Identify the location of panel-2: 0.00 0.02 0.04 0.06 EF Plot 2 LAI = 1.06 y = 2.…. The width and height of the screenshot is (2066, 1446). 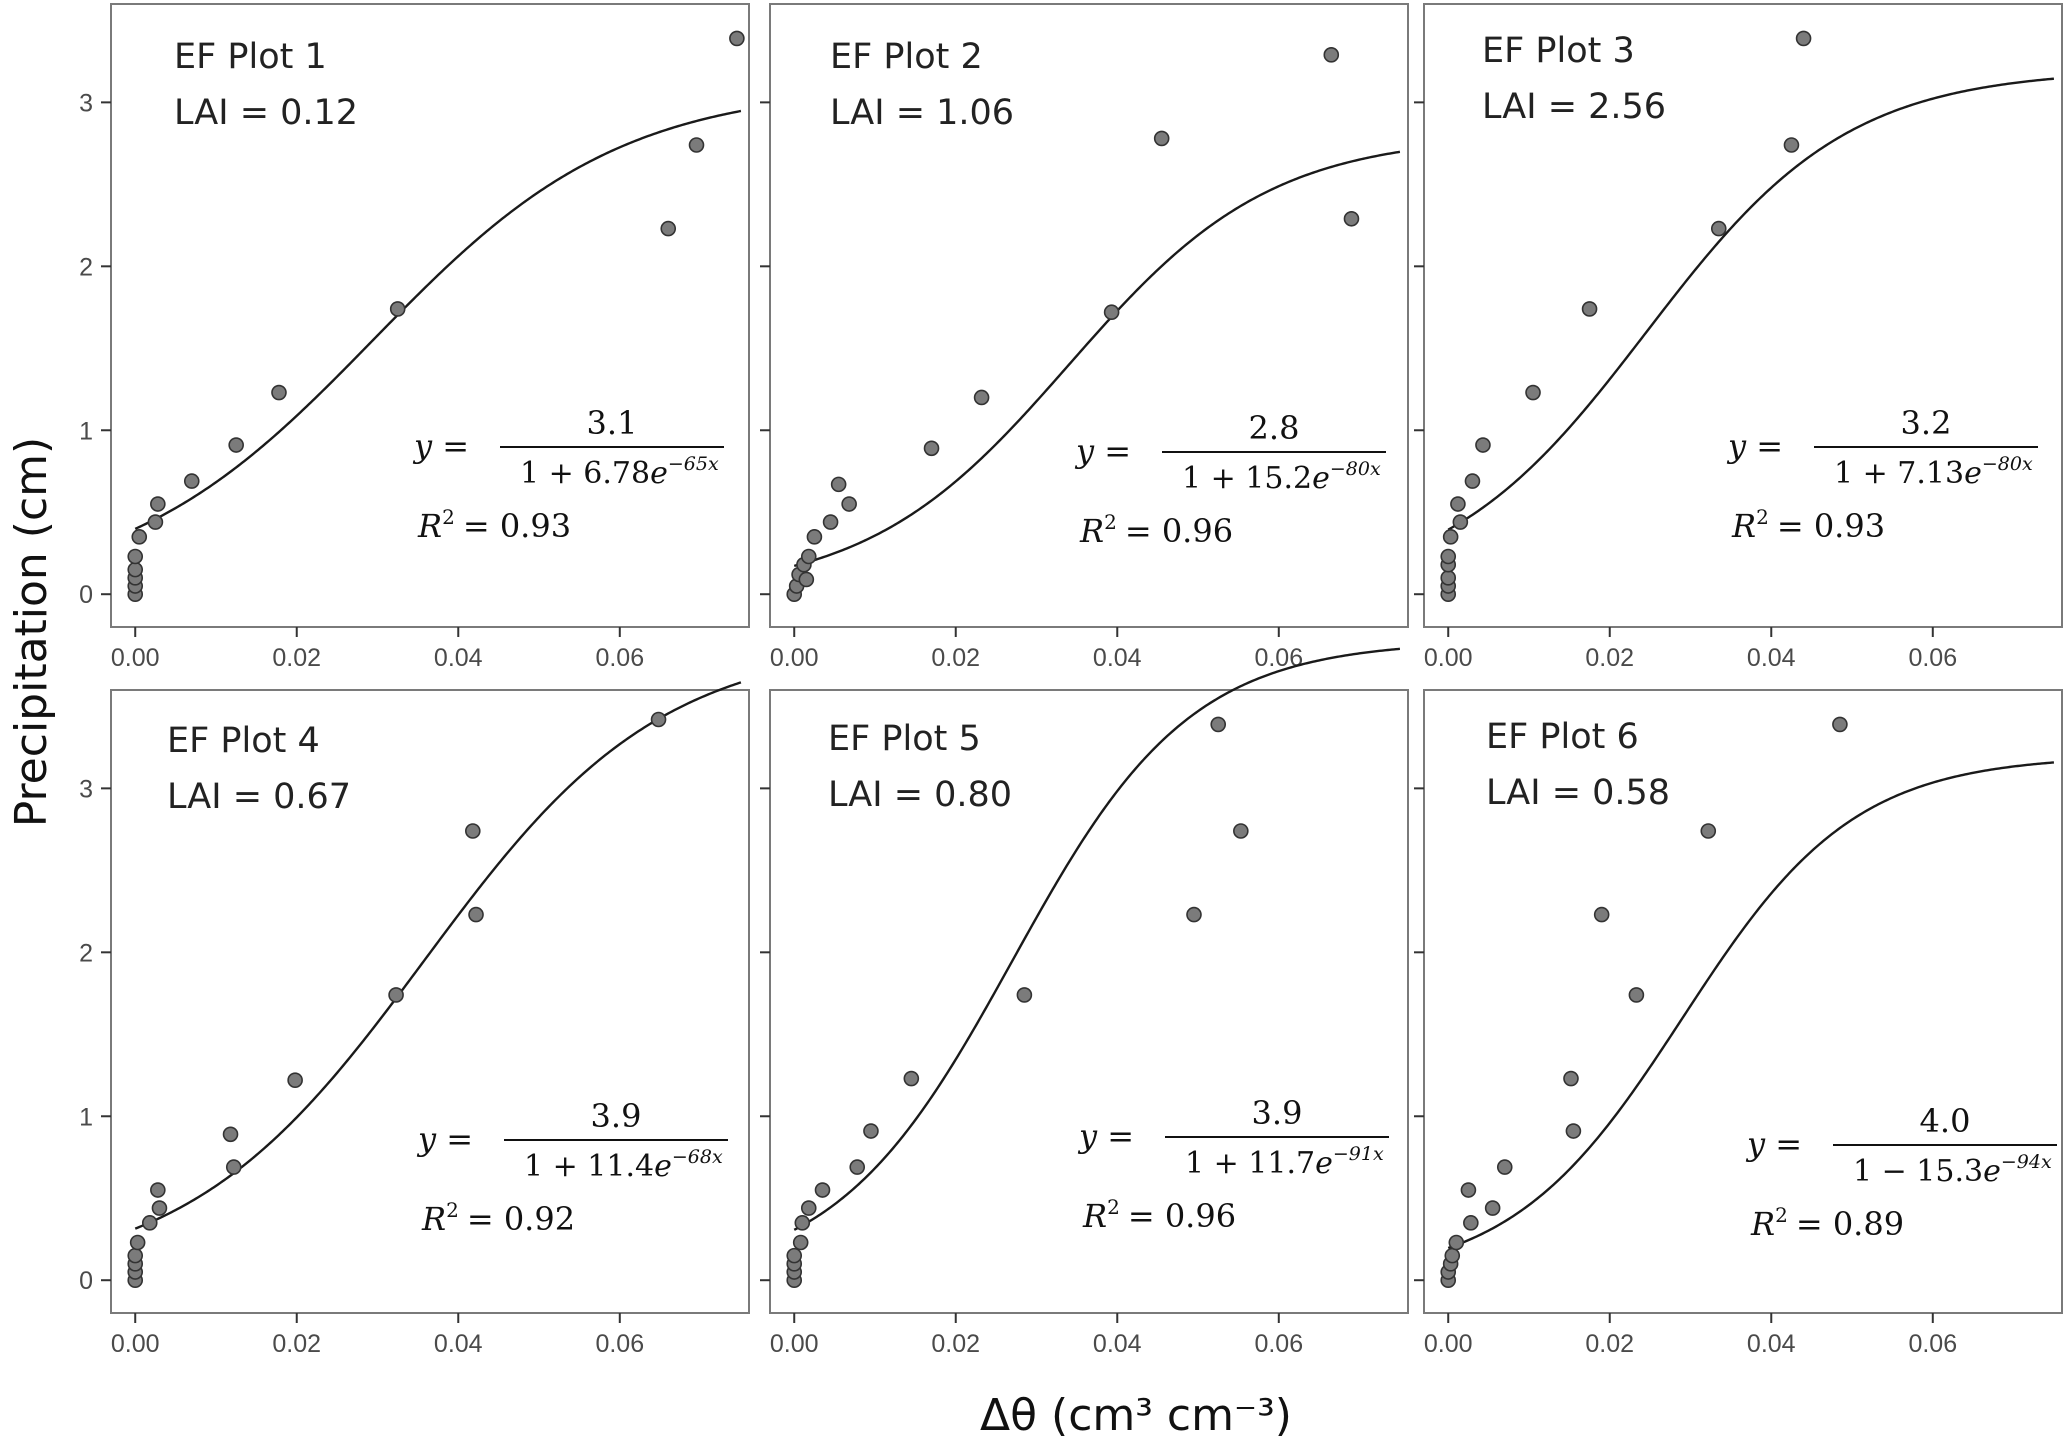
(1084, 337).